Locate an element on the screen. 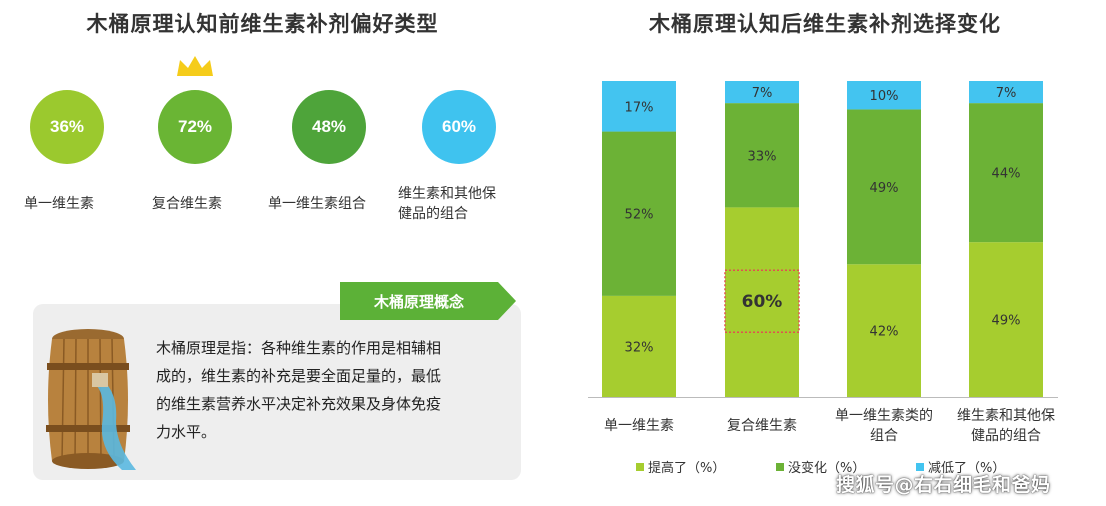  circle-single-vitamin-combo: 48% is located at coordinates (329, 127).